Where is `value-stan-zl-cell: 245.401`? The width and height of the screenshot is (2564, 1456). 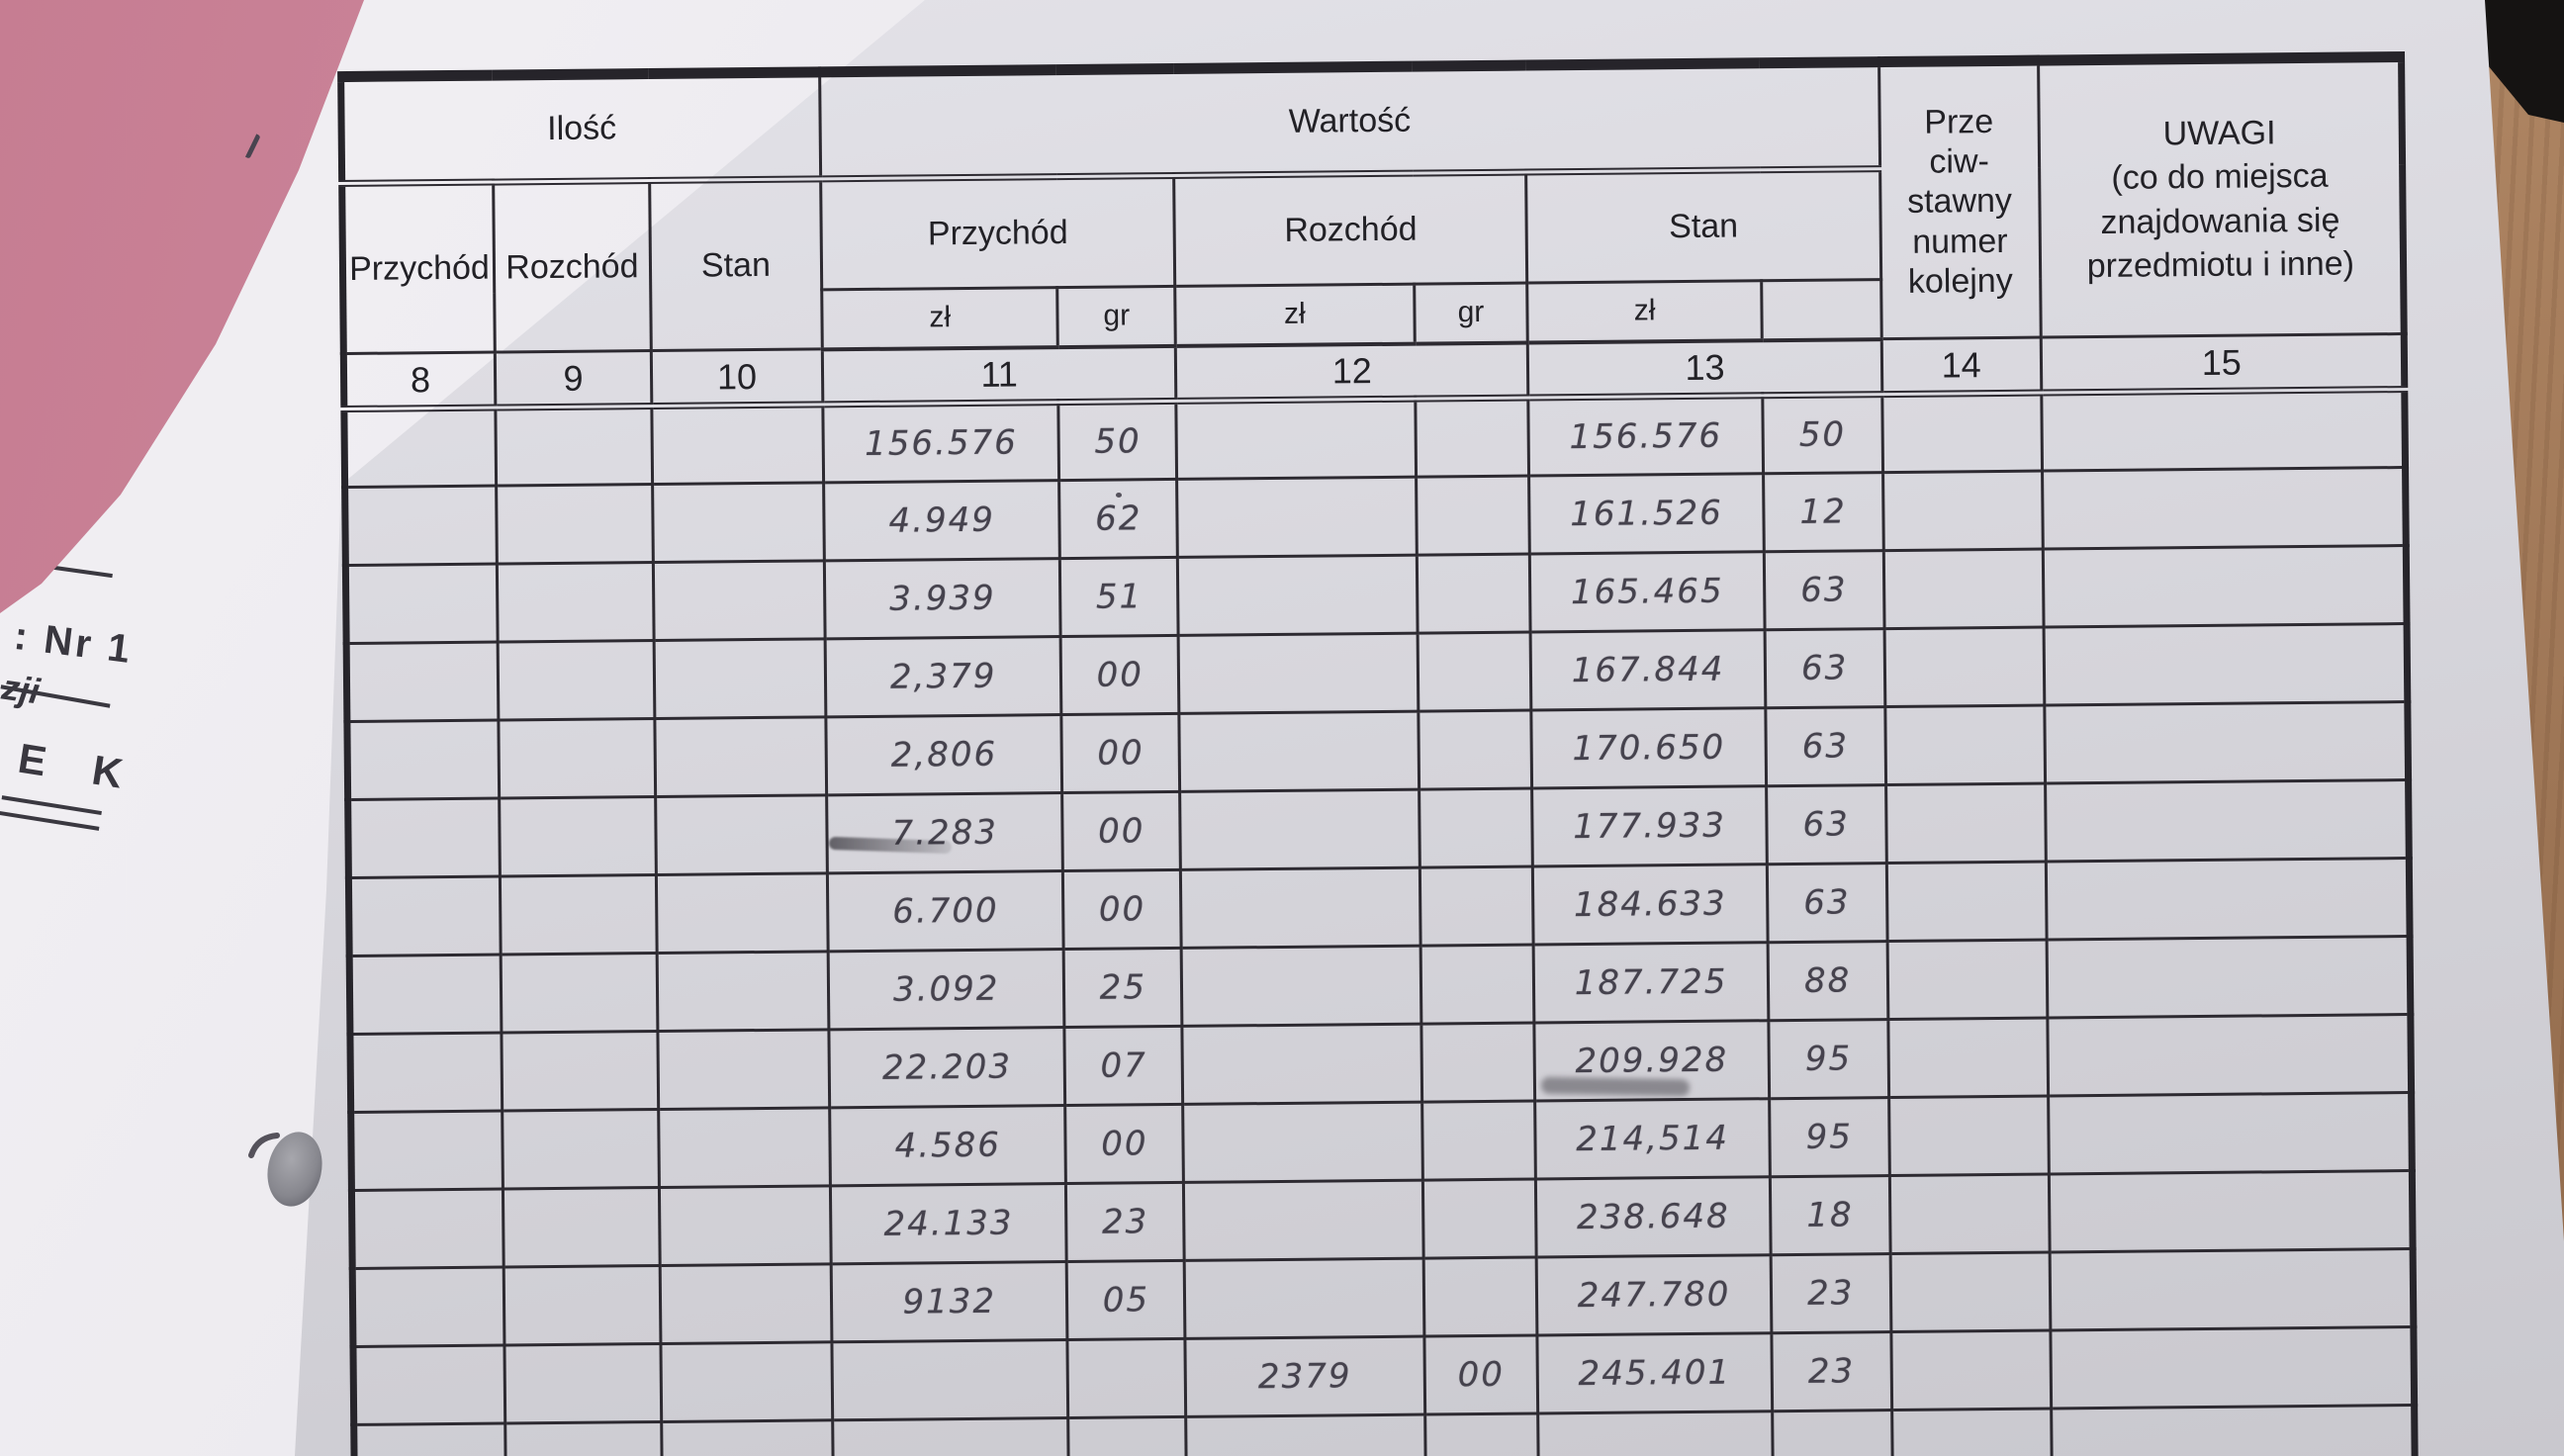
value-stan-zl-cell: 245.401 is located at coordinates (1655, 1372).